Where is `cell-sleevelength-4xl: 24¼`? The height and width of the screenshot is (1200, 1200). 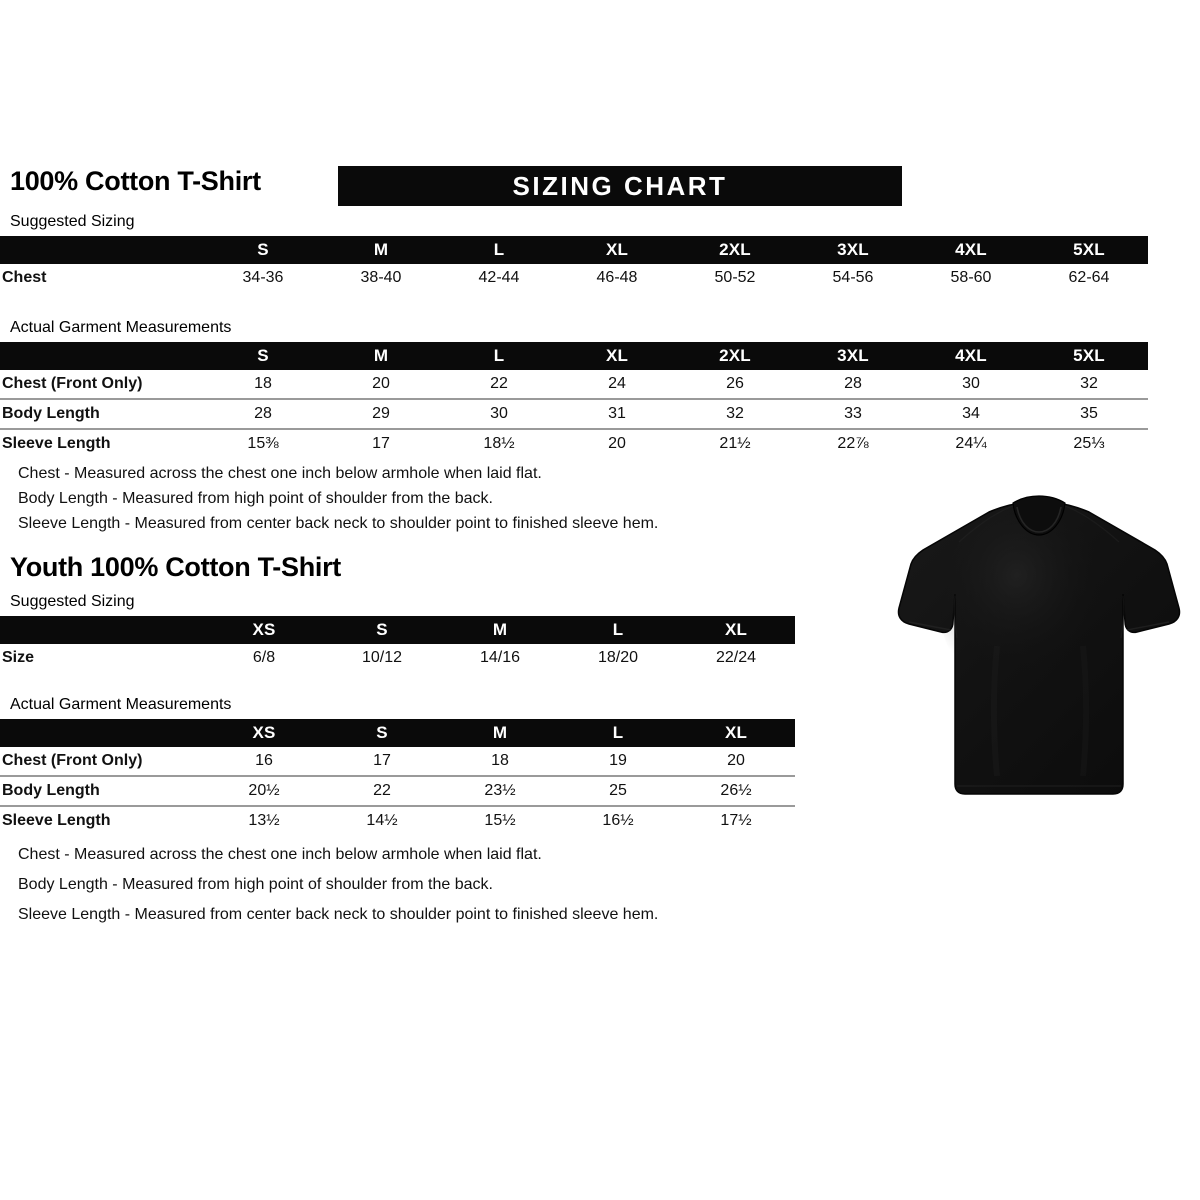 cell-sleevelength-4xl: 24¼ is located at coordinates (971, 443).